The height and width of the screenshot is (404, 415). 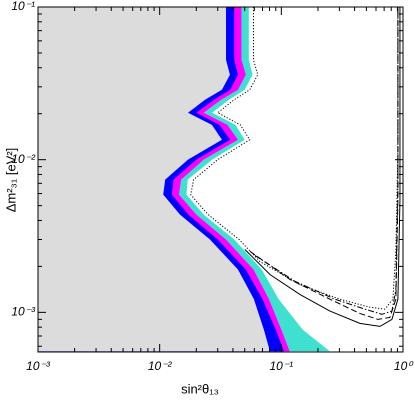 I want to click on y-tick-label: 10⁻³, so click(x=23, y=312).